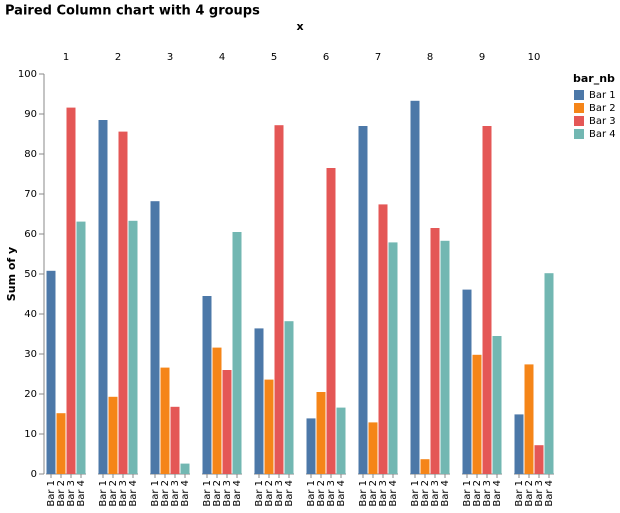  Describe the element at coordinates (430, 57) in the screenshot. I see `column-header: 8` at that location.